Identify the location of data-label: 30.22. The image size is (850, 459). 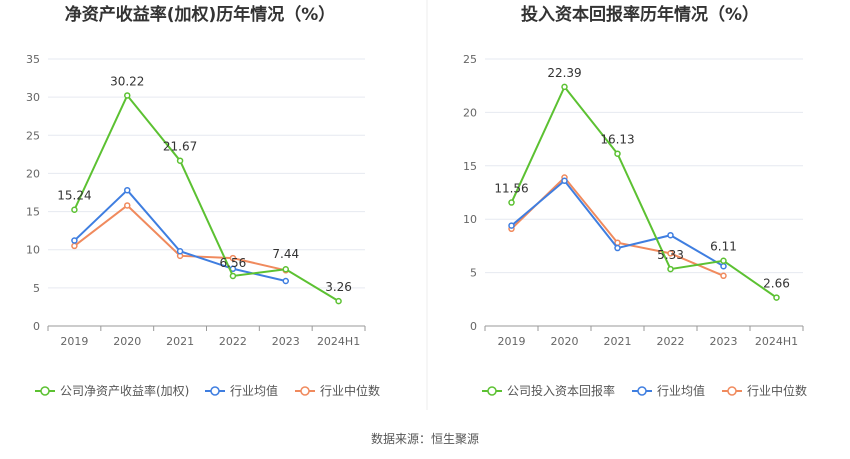
(127, 81).